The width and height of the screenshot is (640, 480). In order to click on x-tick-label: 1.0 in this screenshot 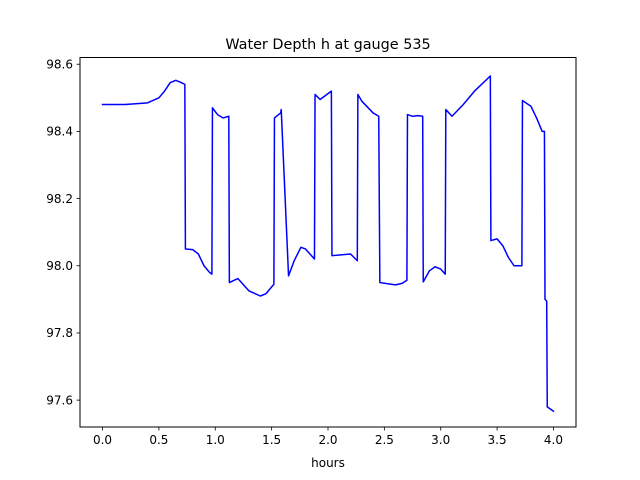, I will do `click(215, 440)`.